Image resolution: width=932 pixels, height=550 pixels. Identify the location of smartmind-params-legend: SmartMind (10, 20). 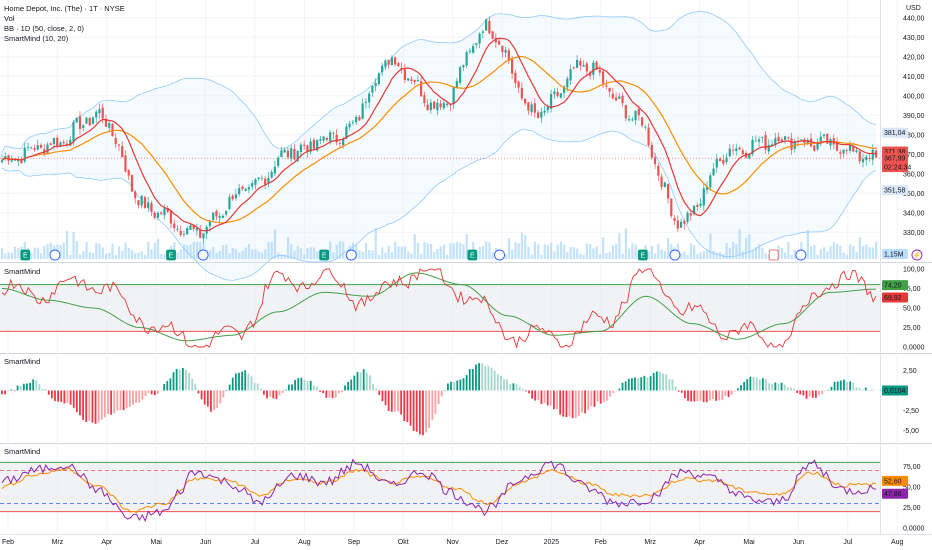
(36, 38).